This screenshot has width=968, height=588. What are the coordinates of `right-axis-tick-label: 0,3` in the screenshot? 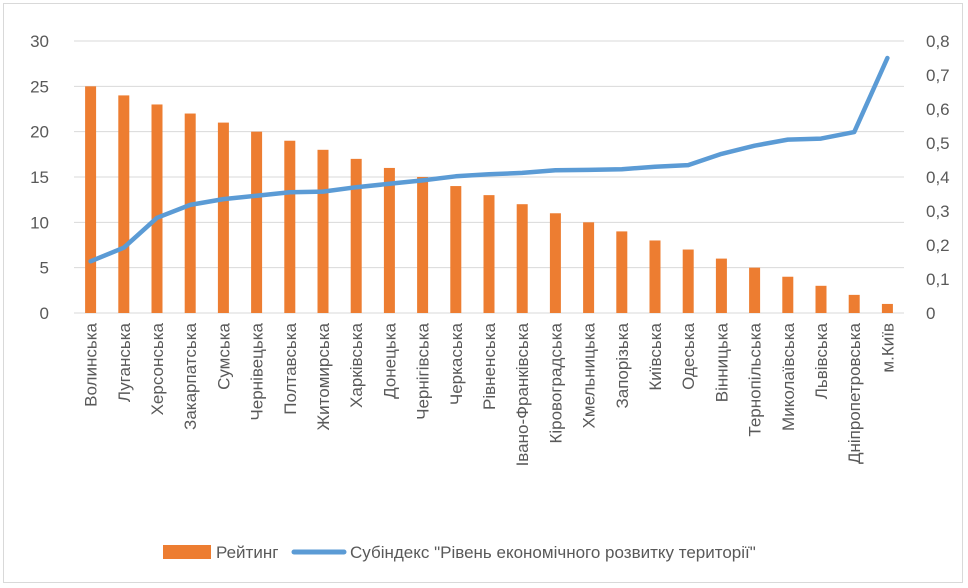 It's located at (938, 211).